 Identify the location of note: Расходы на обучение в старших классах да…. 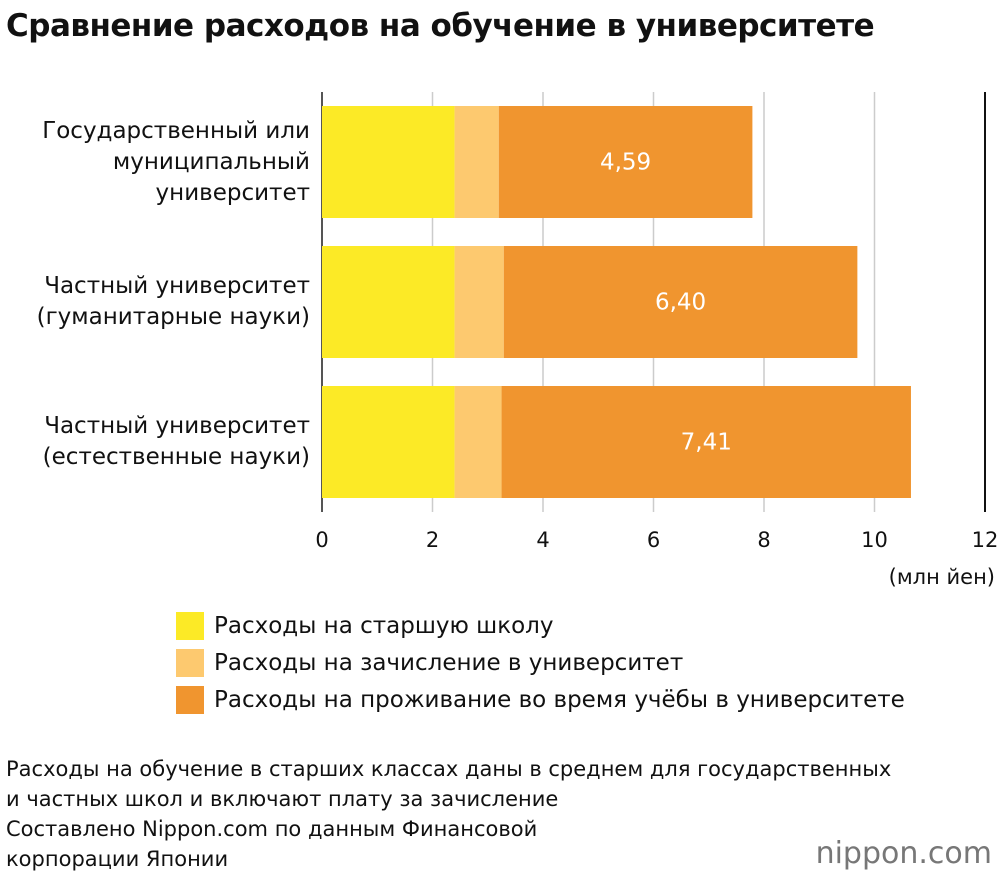
(449, 784).